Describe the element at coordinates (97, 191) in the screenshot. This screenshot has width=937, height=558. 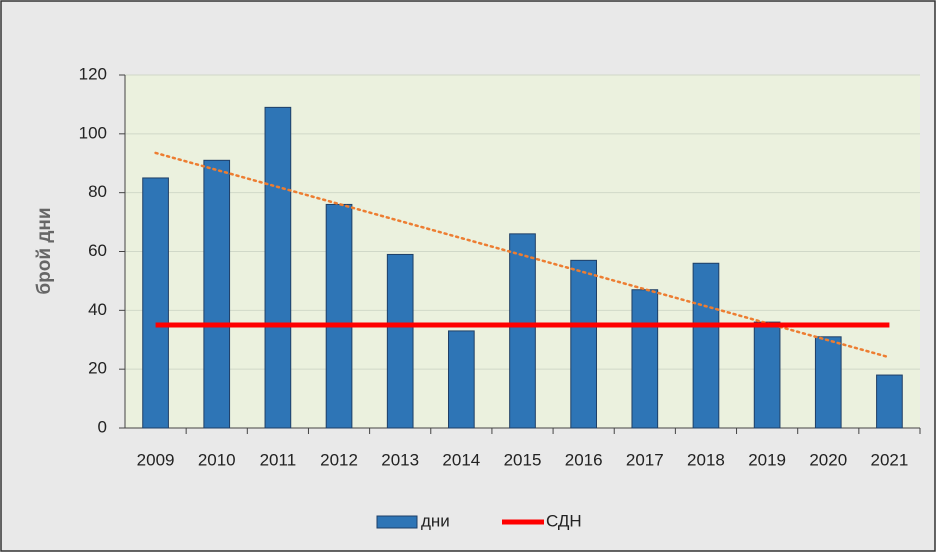
I see `y-tick-label: 80` at that location.